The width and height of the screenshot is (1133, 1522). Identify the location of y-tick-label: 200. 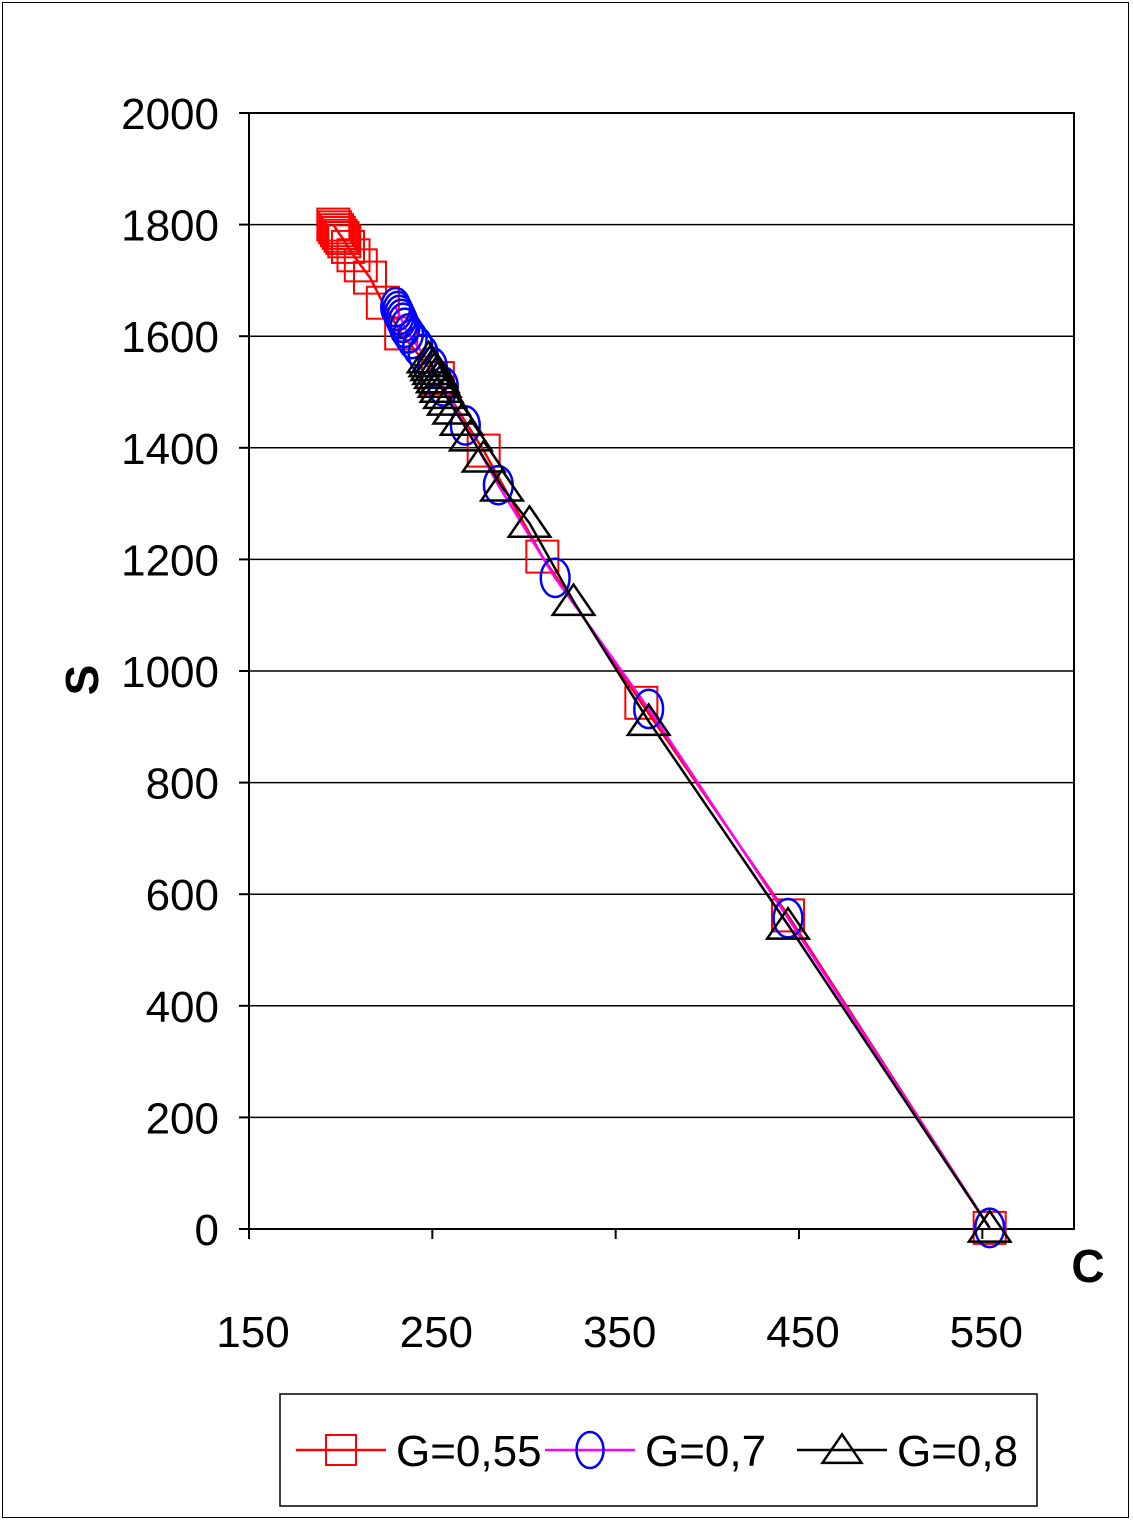
(182, 1118).